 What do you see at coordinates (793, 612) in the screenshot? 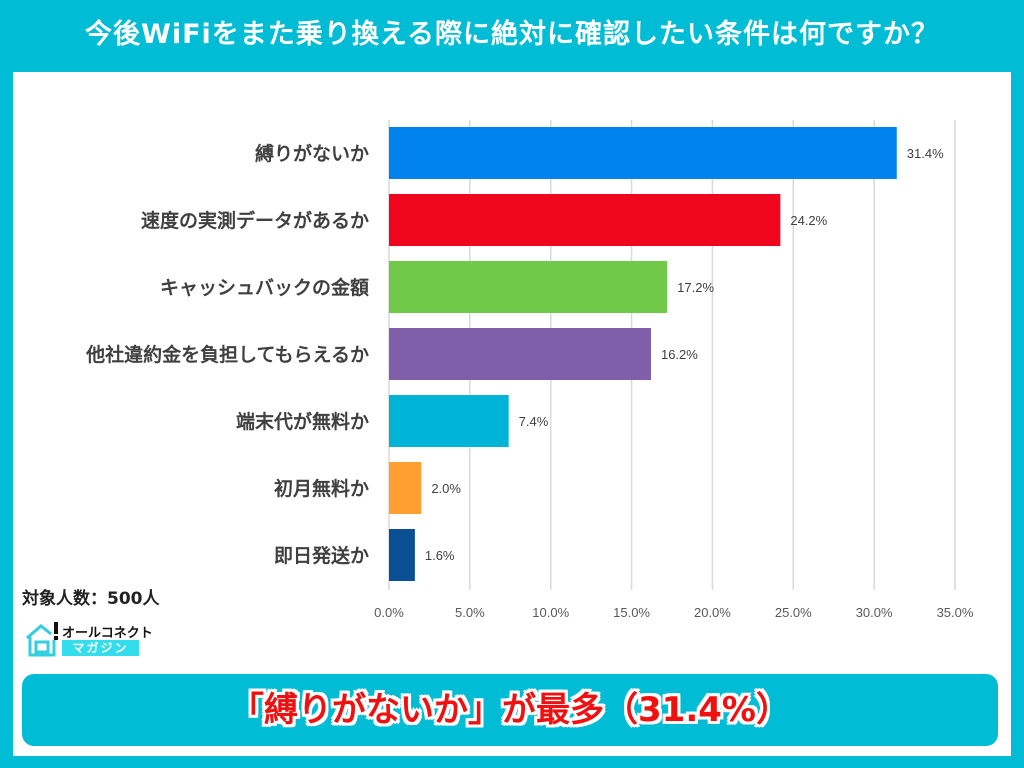
I see `x-tick-label: 25.0%` at bounding box center [793, 612].